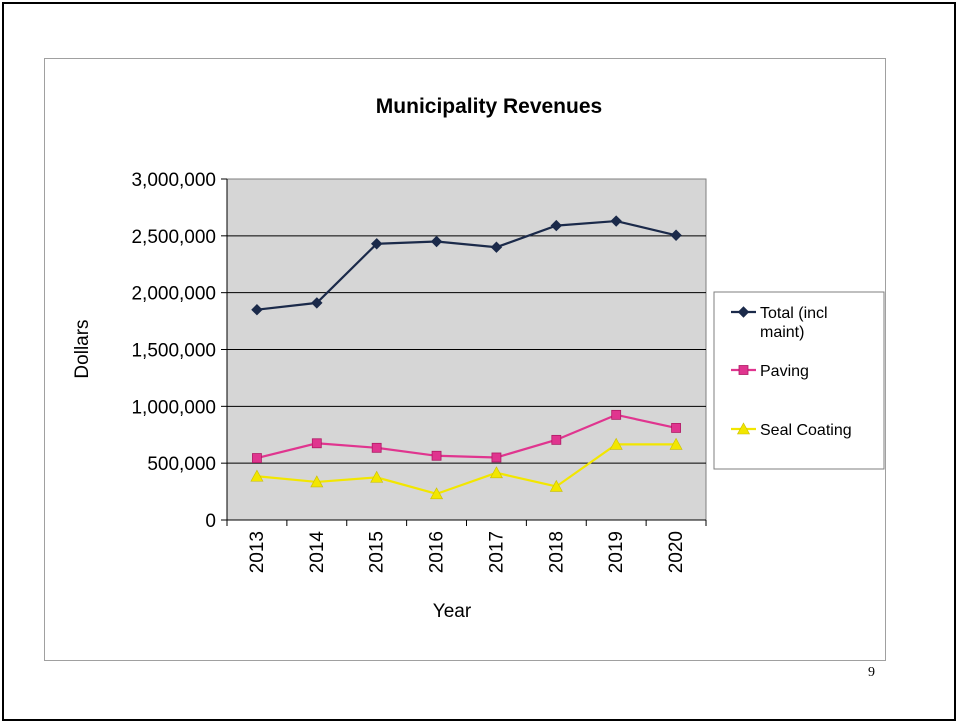 This screenshot has width=960, height=725. Describe the element at coordinates (377, 552) in the screenshot. I see `x-tick-label: 2015` at that location.